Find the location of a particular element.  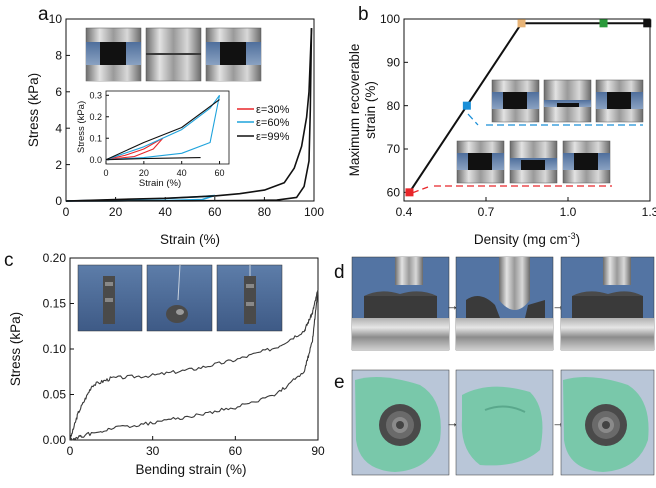

panel-c-series-unloading is located at coordinates (194, 365).